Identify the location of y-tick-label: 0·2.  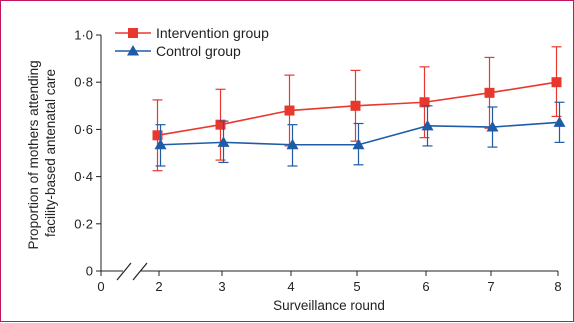
(83, 223).